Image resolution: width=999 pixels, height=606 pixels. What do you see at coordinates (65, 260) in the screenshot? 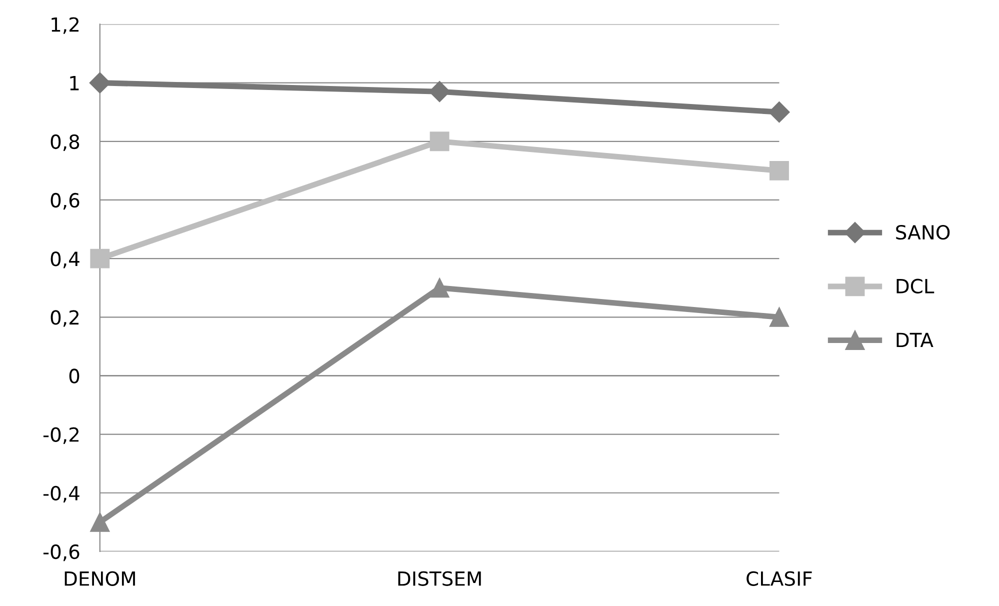
I see `y-tick-label: 0,4` at bounding box center [65, 260].